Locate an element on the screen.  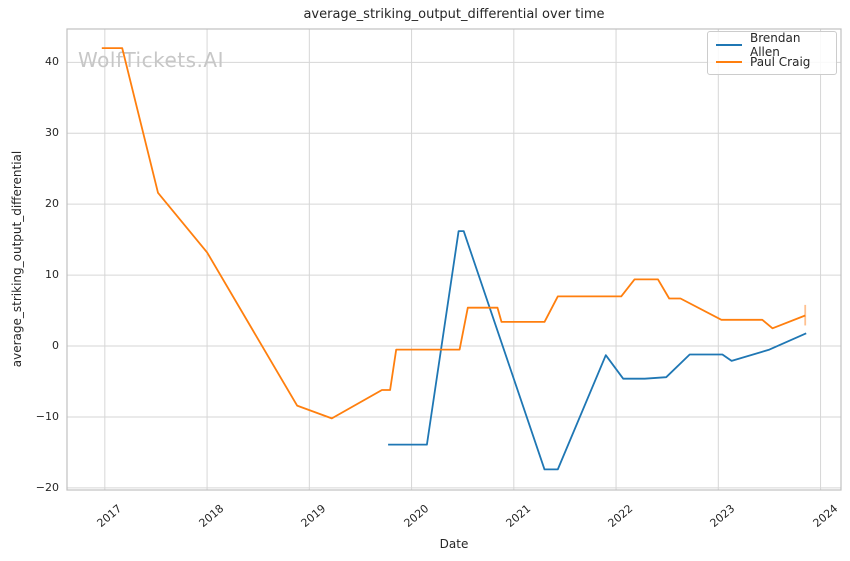
legend-label: Brendan Allen is located at coordinates (775, 44).